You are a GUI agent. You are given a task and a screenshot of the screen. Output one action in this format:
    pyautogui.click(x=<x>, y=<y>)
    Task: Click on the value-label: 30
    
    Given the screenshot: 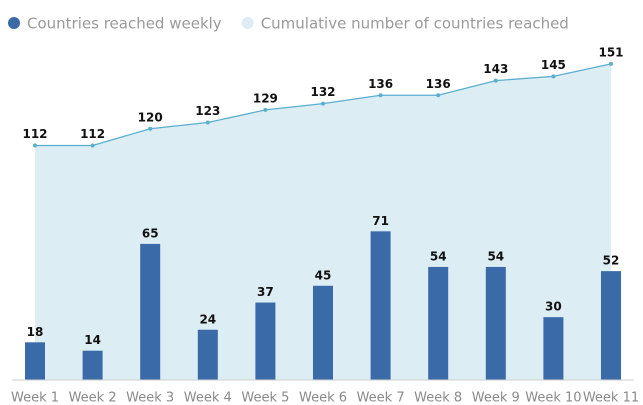 What is the action you would take?
    pyautogui.click(x=553, y=307)
    